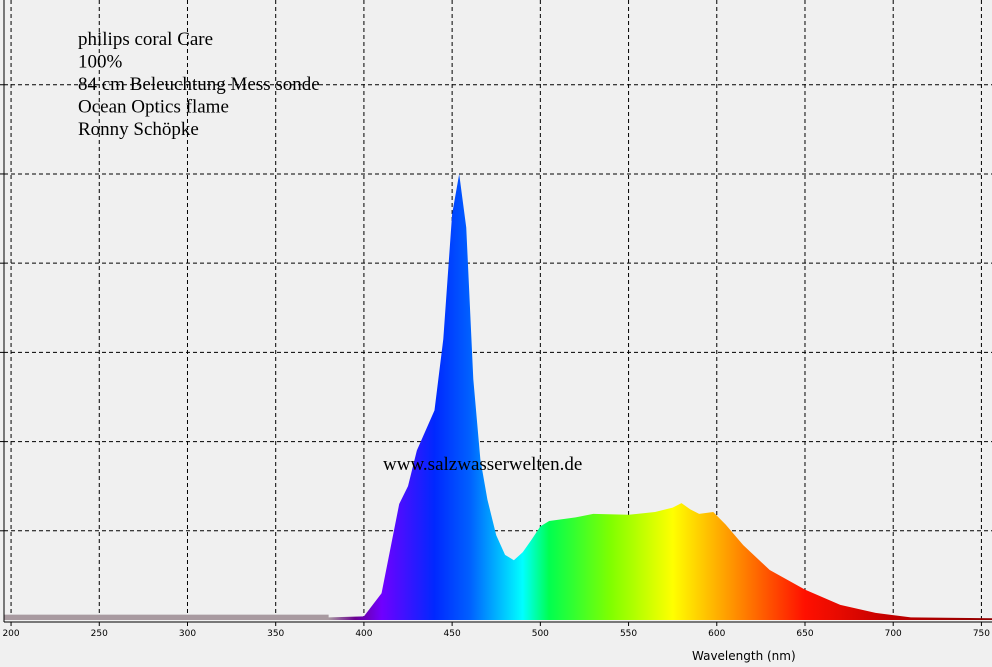  What do you see at coordinates (138, 129) in the screenshot?
I see `annotation: Ronny Schöpke` at bounding box center [138, 129].